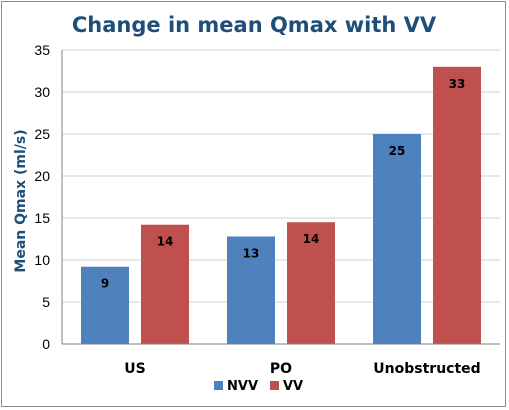 The height and width of the screenshot is (410, 509). What do you see at coordinates (254, 25) in the screenshot?
I see `chart-title: Change in mean Qmax with VV` at bounding box center [254, 25].